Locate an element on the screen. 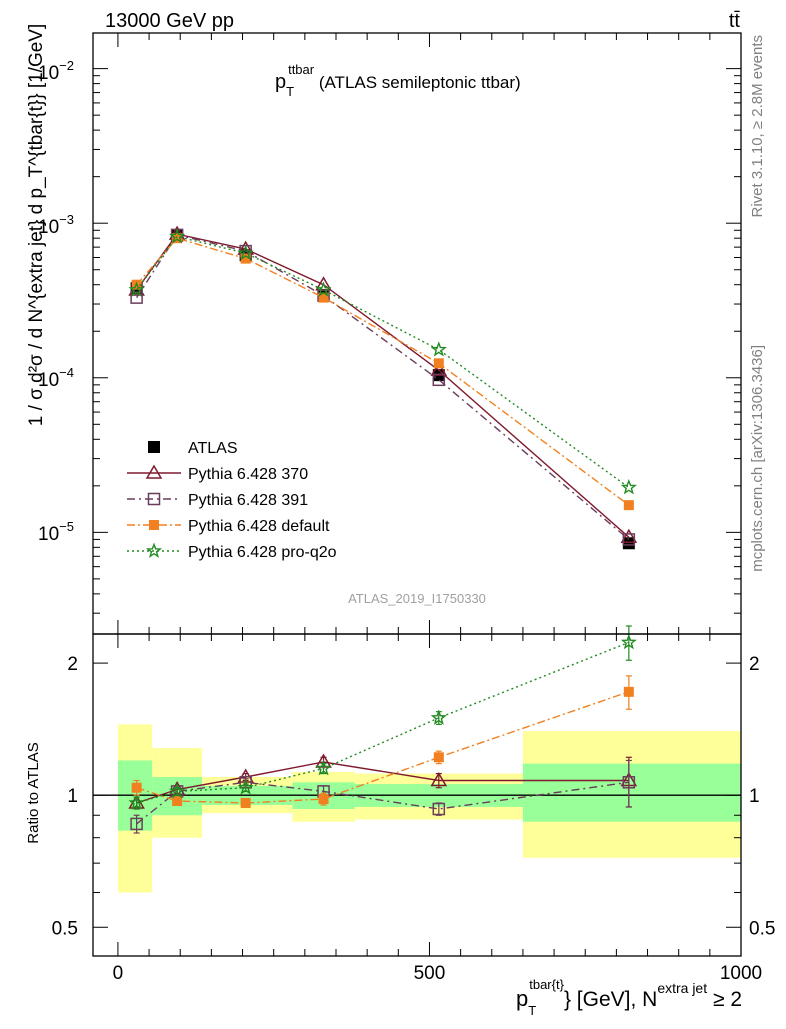  ratio-ytick-label-left-2: 2 is located at coordinates (72, 664).